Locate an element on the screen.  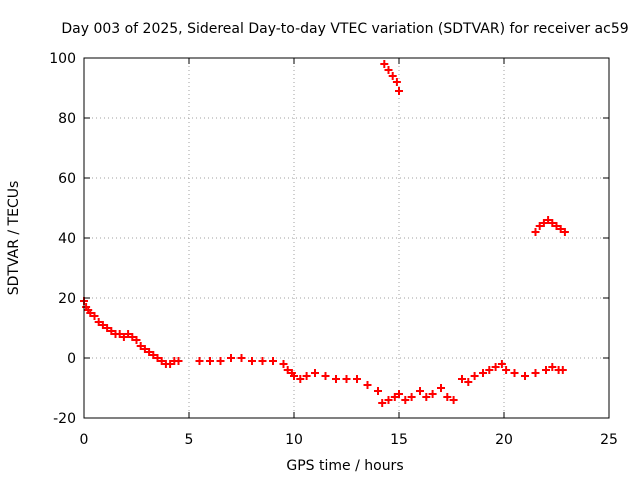
x-tick-label: 15 is located at coordinates (399, 440).